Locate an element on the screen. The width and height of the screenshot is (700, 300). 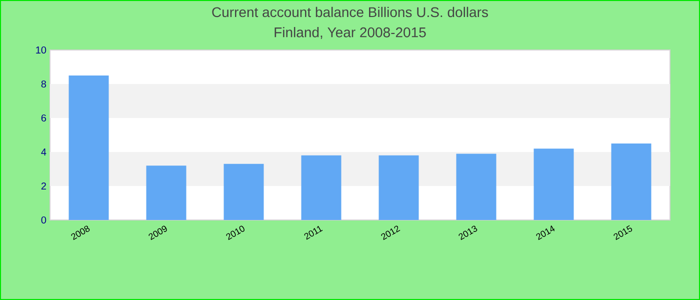
chart-subtitle: Finland, Year 2008-2015 is located at coordinates (350, 33).